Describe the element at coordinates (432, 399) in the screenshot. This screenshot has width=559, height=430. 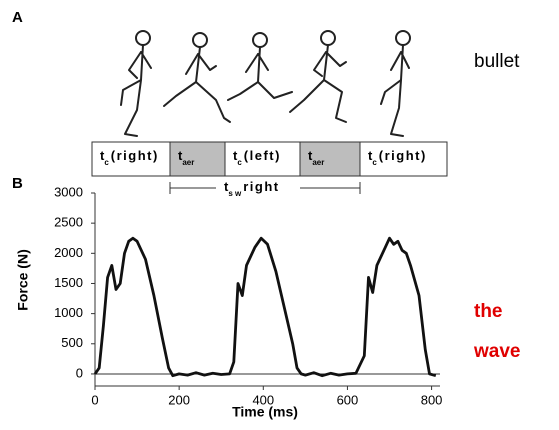
I see `x-tick-label: 800` at that location.